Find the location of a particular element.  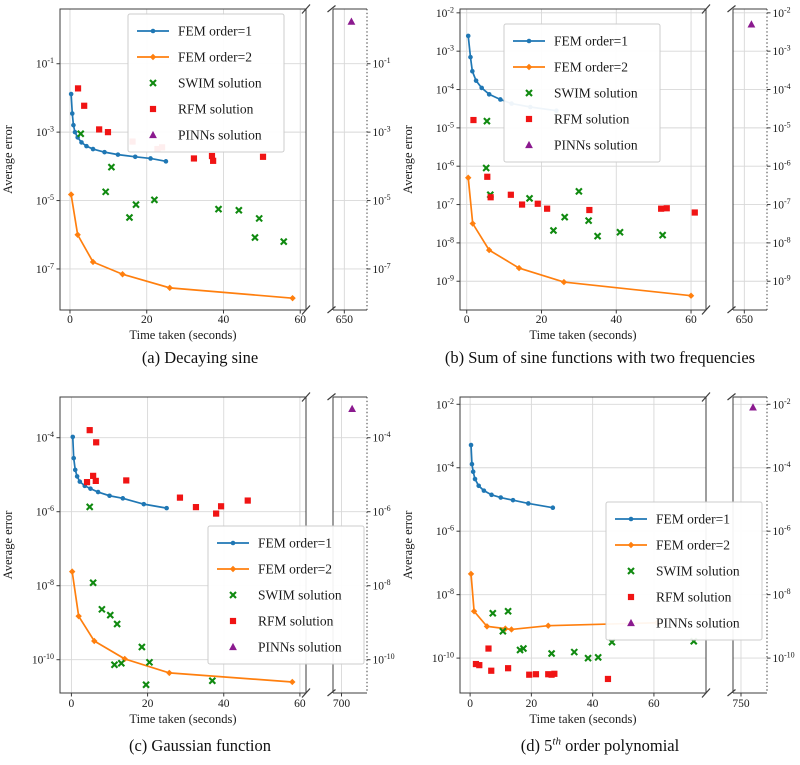

svg-text: 700 is located at coordinates (342, 704).